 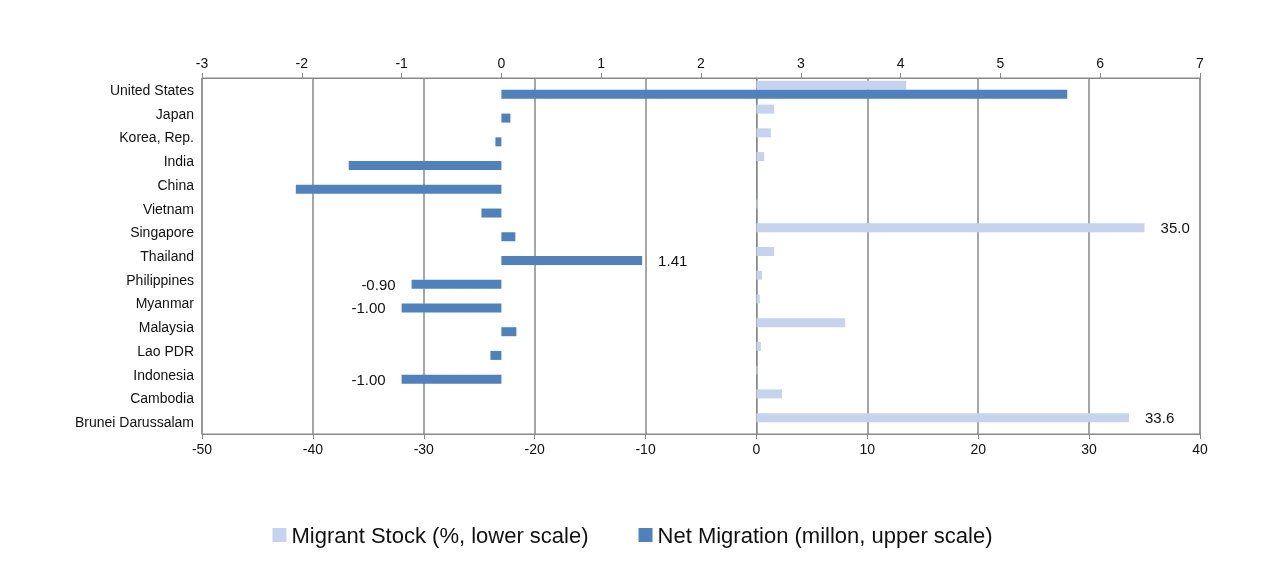 I want to click on y-tick-label: China, so click(x=176, y=184).